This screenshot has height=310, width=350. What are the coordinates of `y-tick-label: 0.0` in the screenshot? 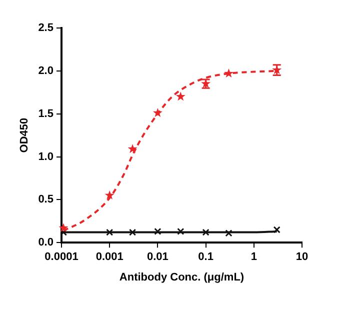 It's located at (46, 242).